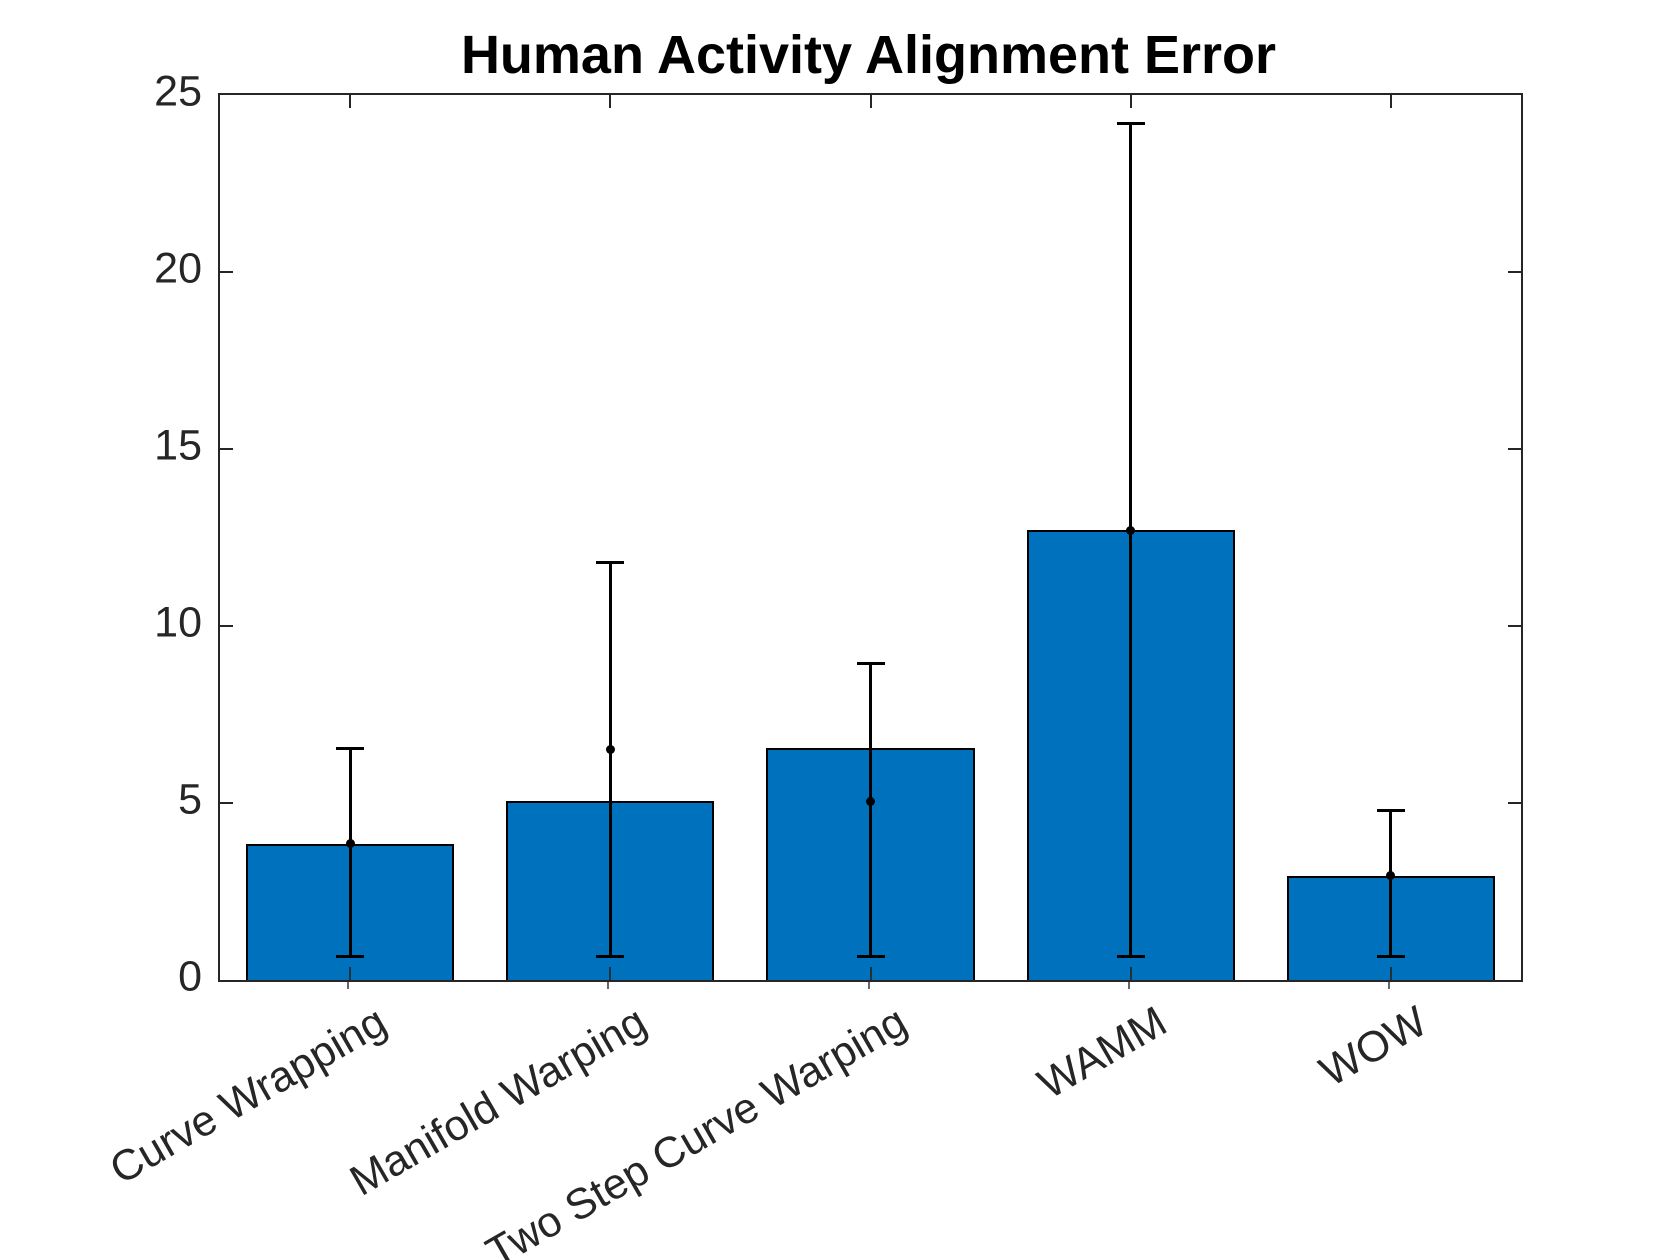 This screenshot has width=1680, height=1260. What do you see at coordinates (1128, 984) in the screenshot?
I see `x-axis-tick-outer-wamm` at bounding box center [1128, 984].